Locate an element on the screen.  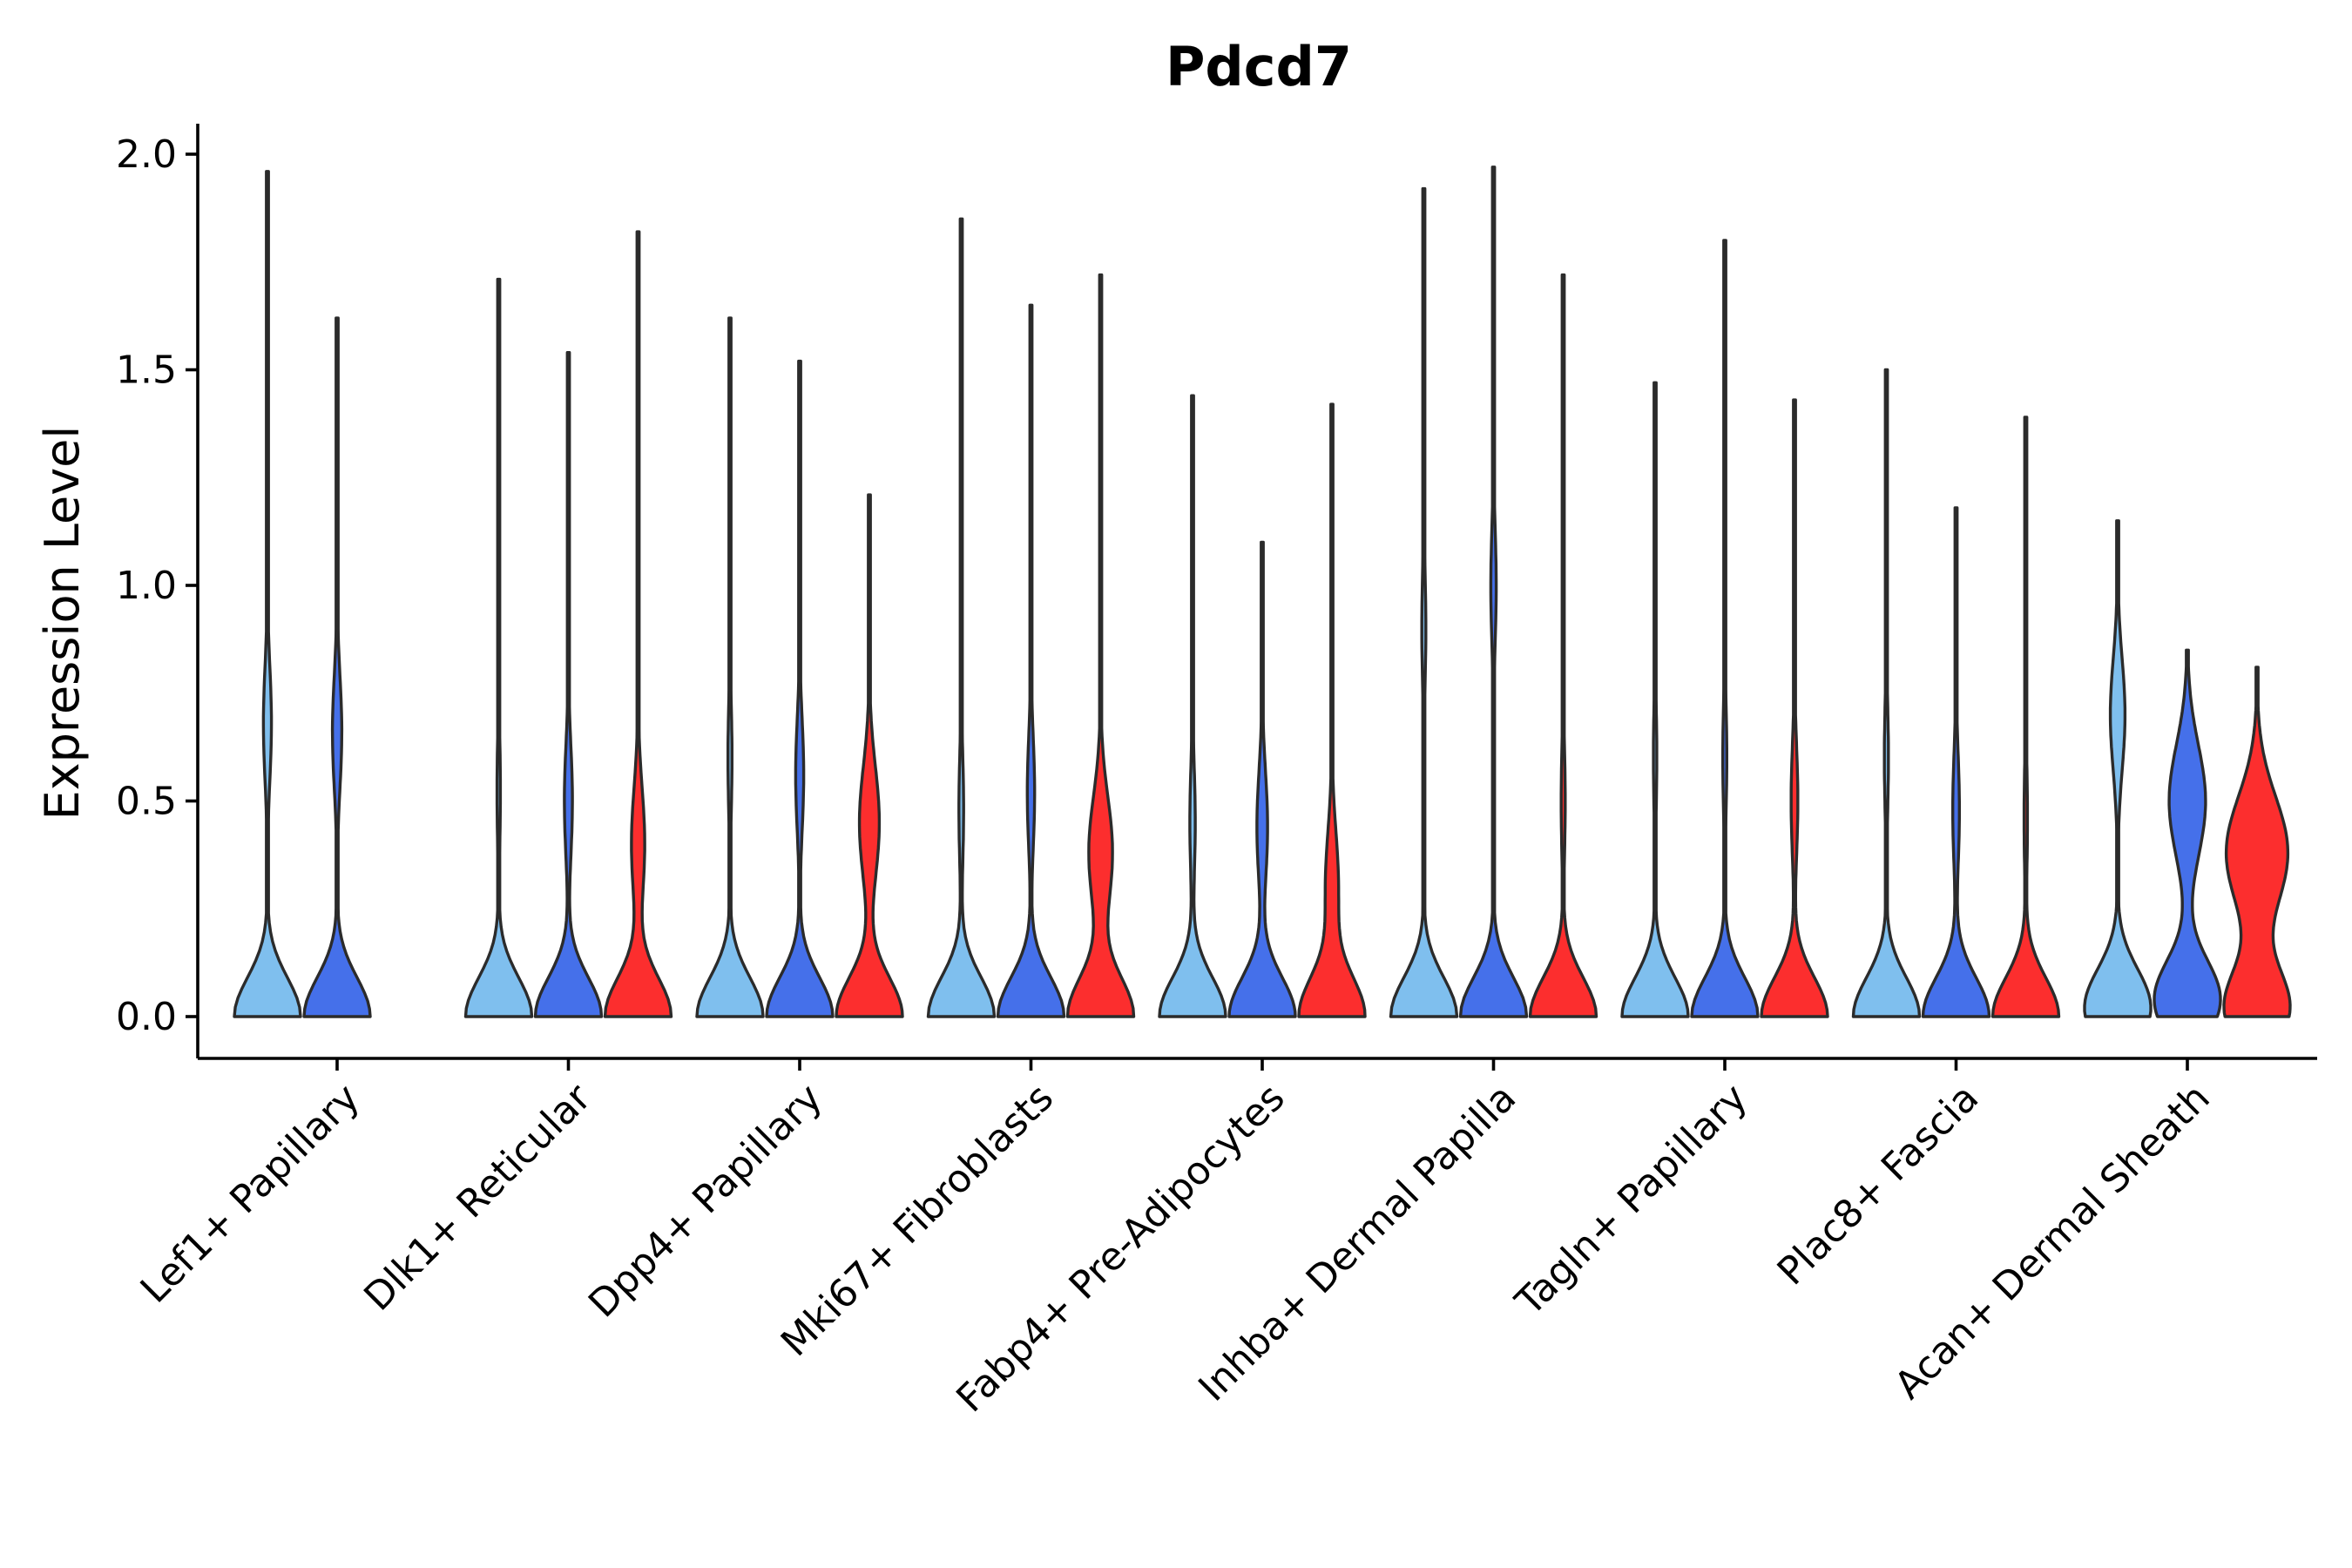
chart-title: Pdcd7 is located at coordinates (1259, 66).